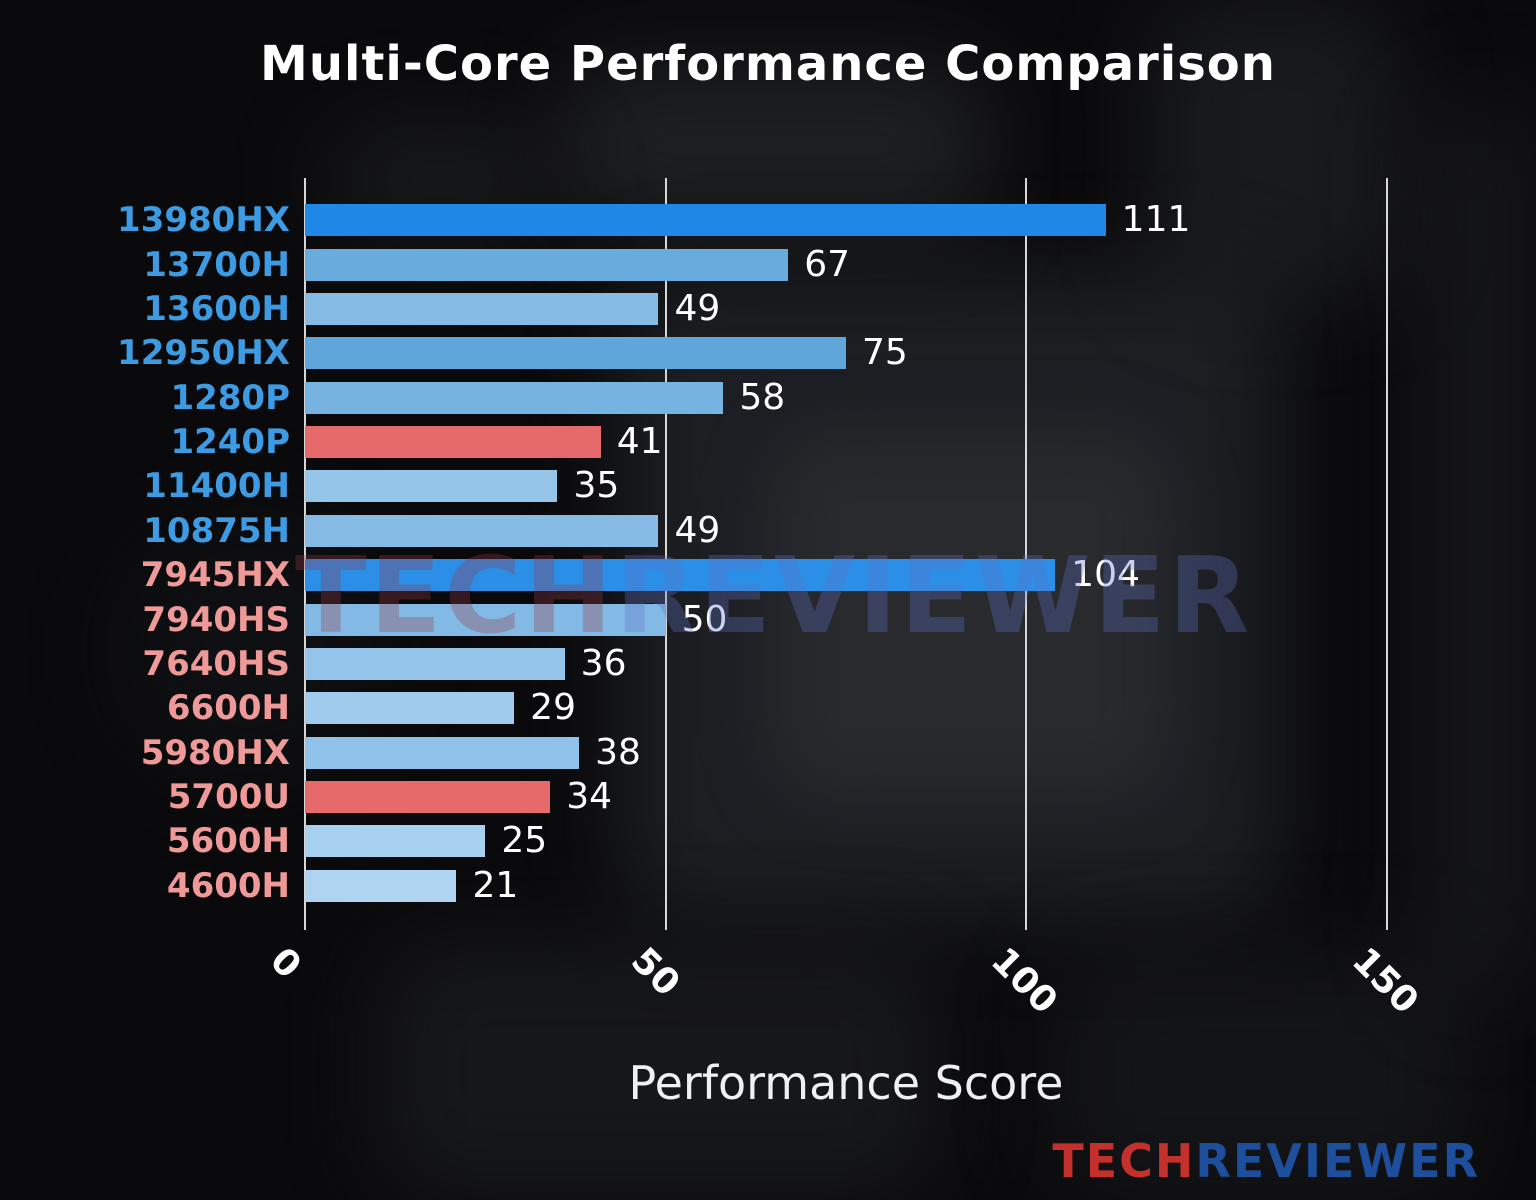 Image resolution: width=1536 pixels, height=1200 pixels. Describe the element at coordinates (827, 264) in the screenshot. I see `bar-value-label: 67` at that location.